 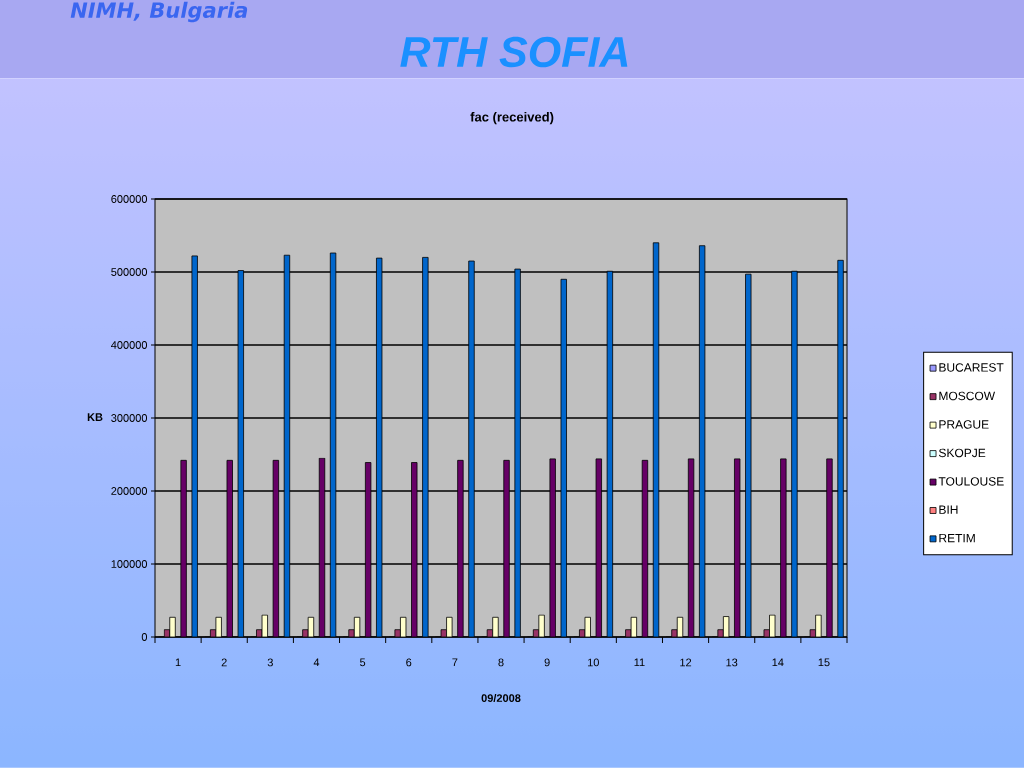 What do you see at coordinates (957, 538) in the screenshot?
I see `legend-label: RETIM` at bounding box center [957, 538].